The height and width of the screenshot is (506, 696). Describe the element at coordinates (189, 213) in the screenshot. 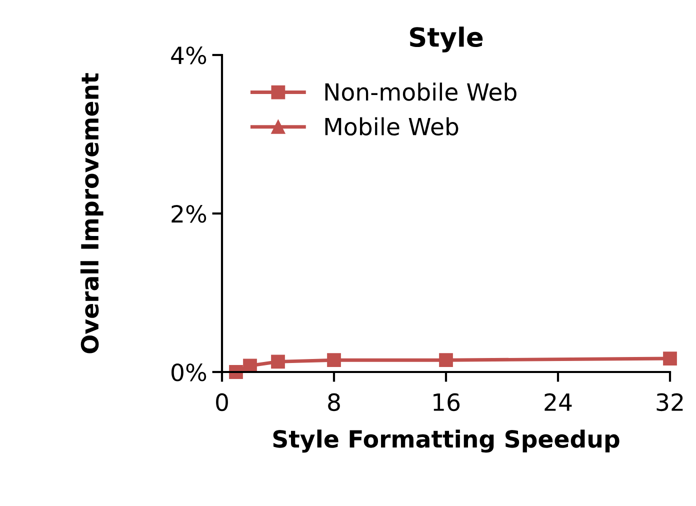

I see `y-tick-label: 2%` at that location.